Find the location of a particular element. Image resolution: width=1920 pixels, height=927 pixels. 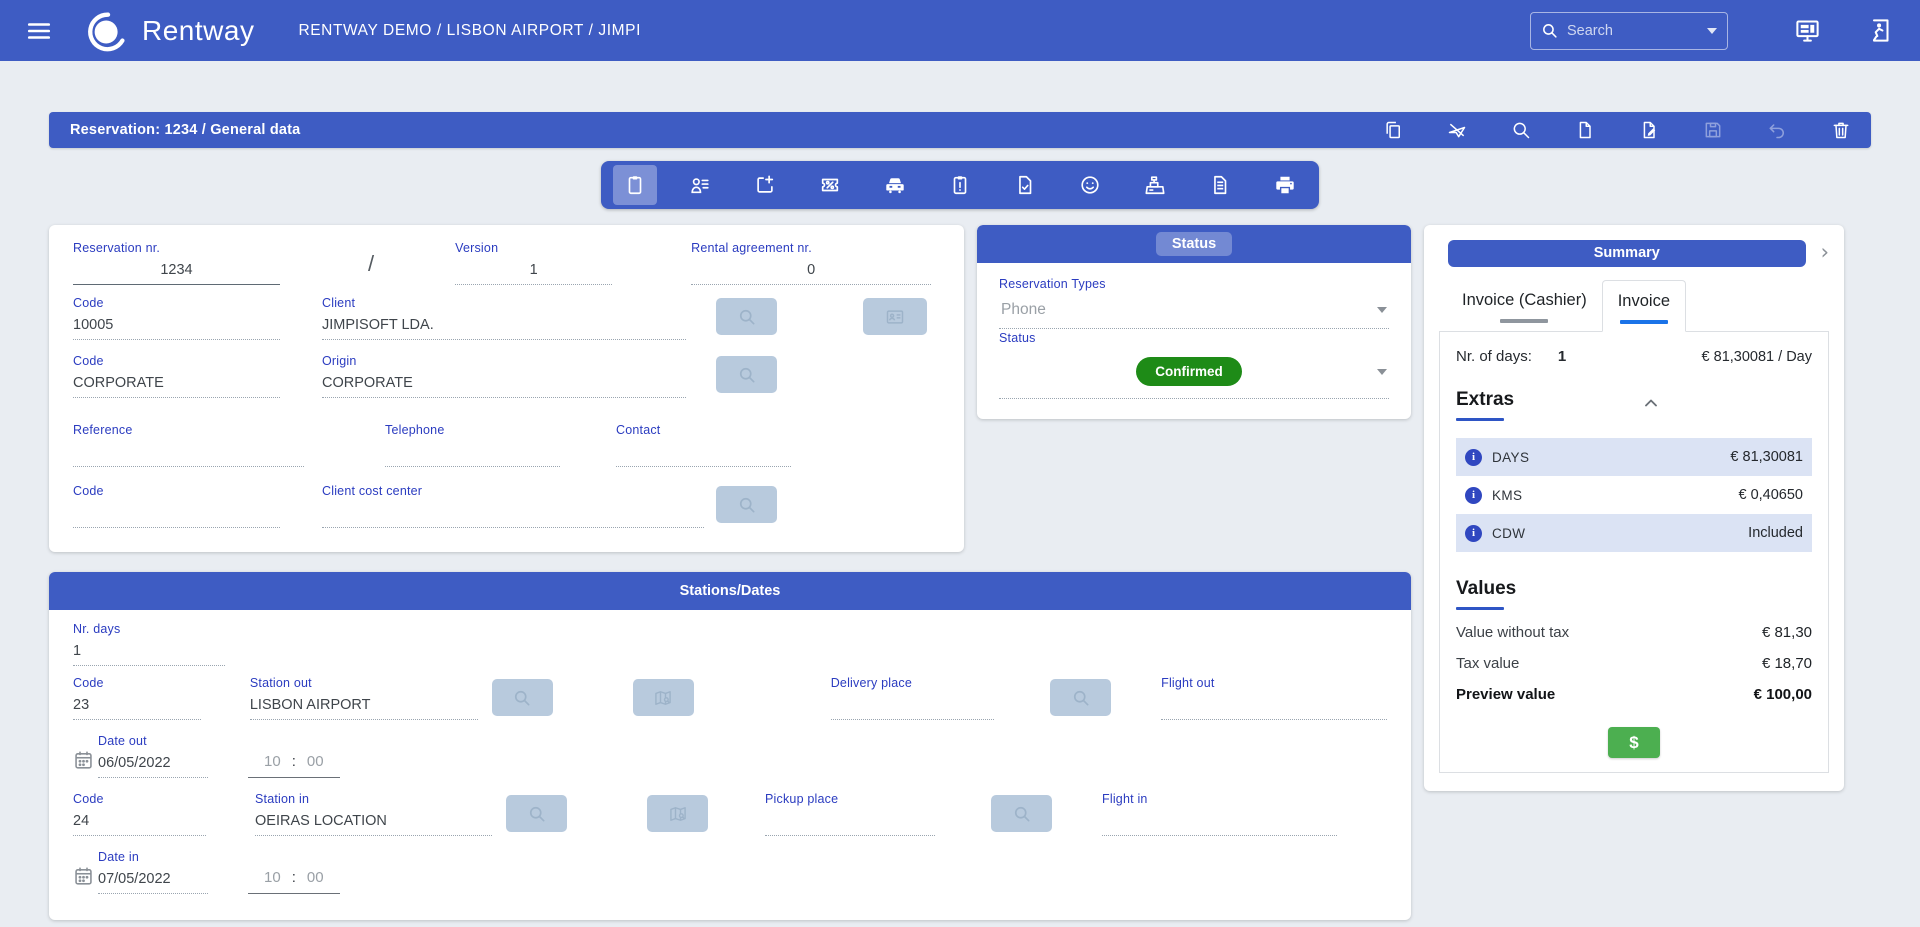

station-out-code-input: 23 is located at coordinates (137, 705).